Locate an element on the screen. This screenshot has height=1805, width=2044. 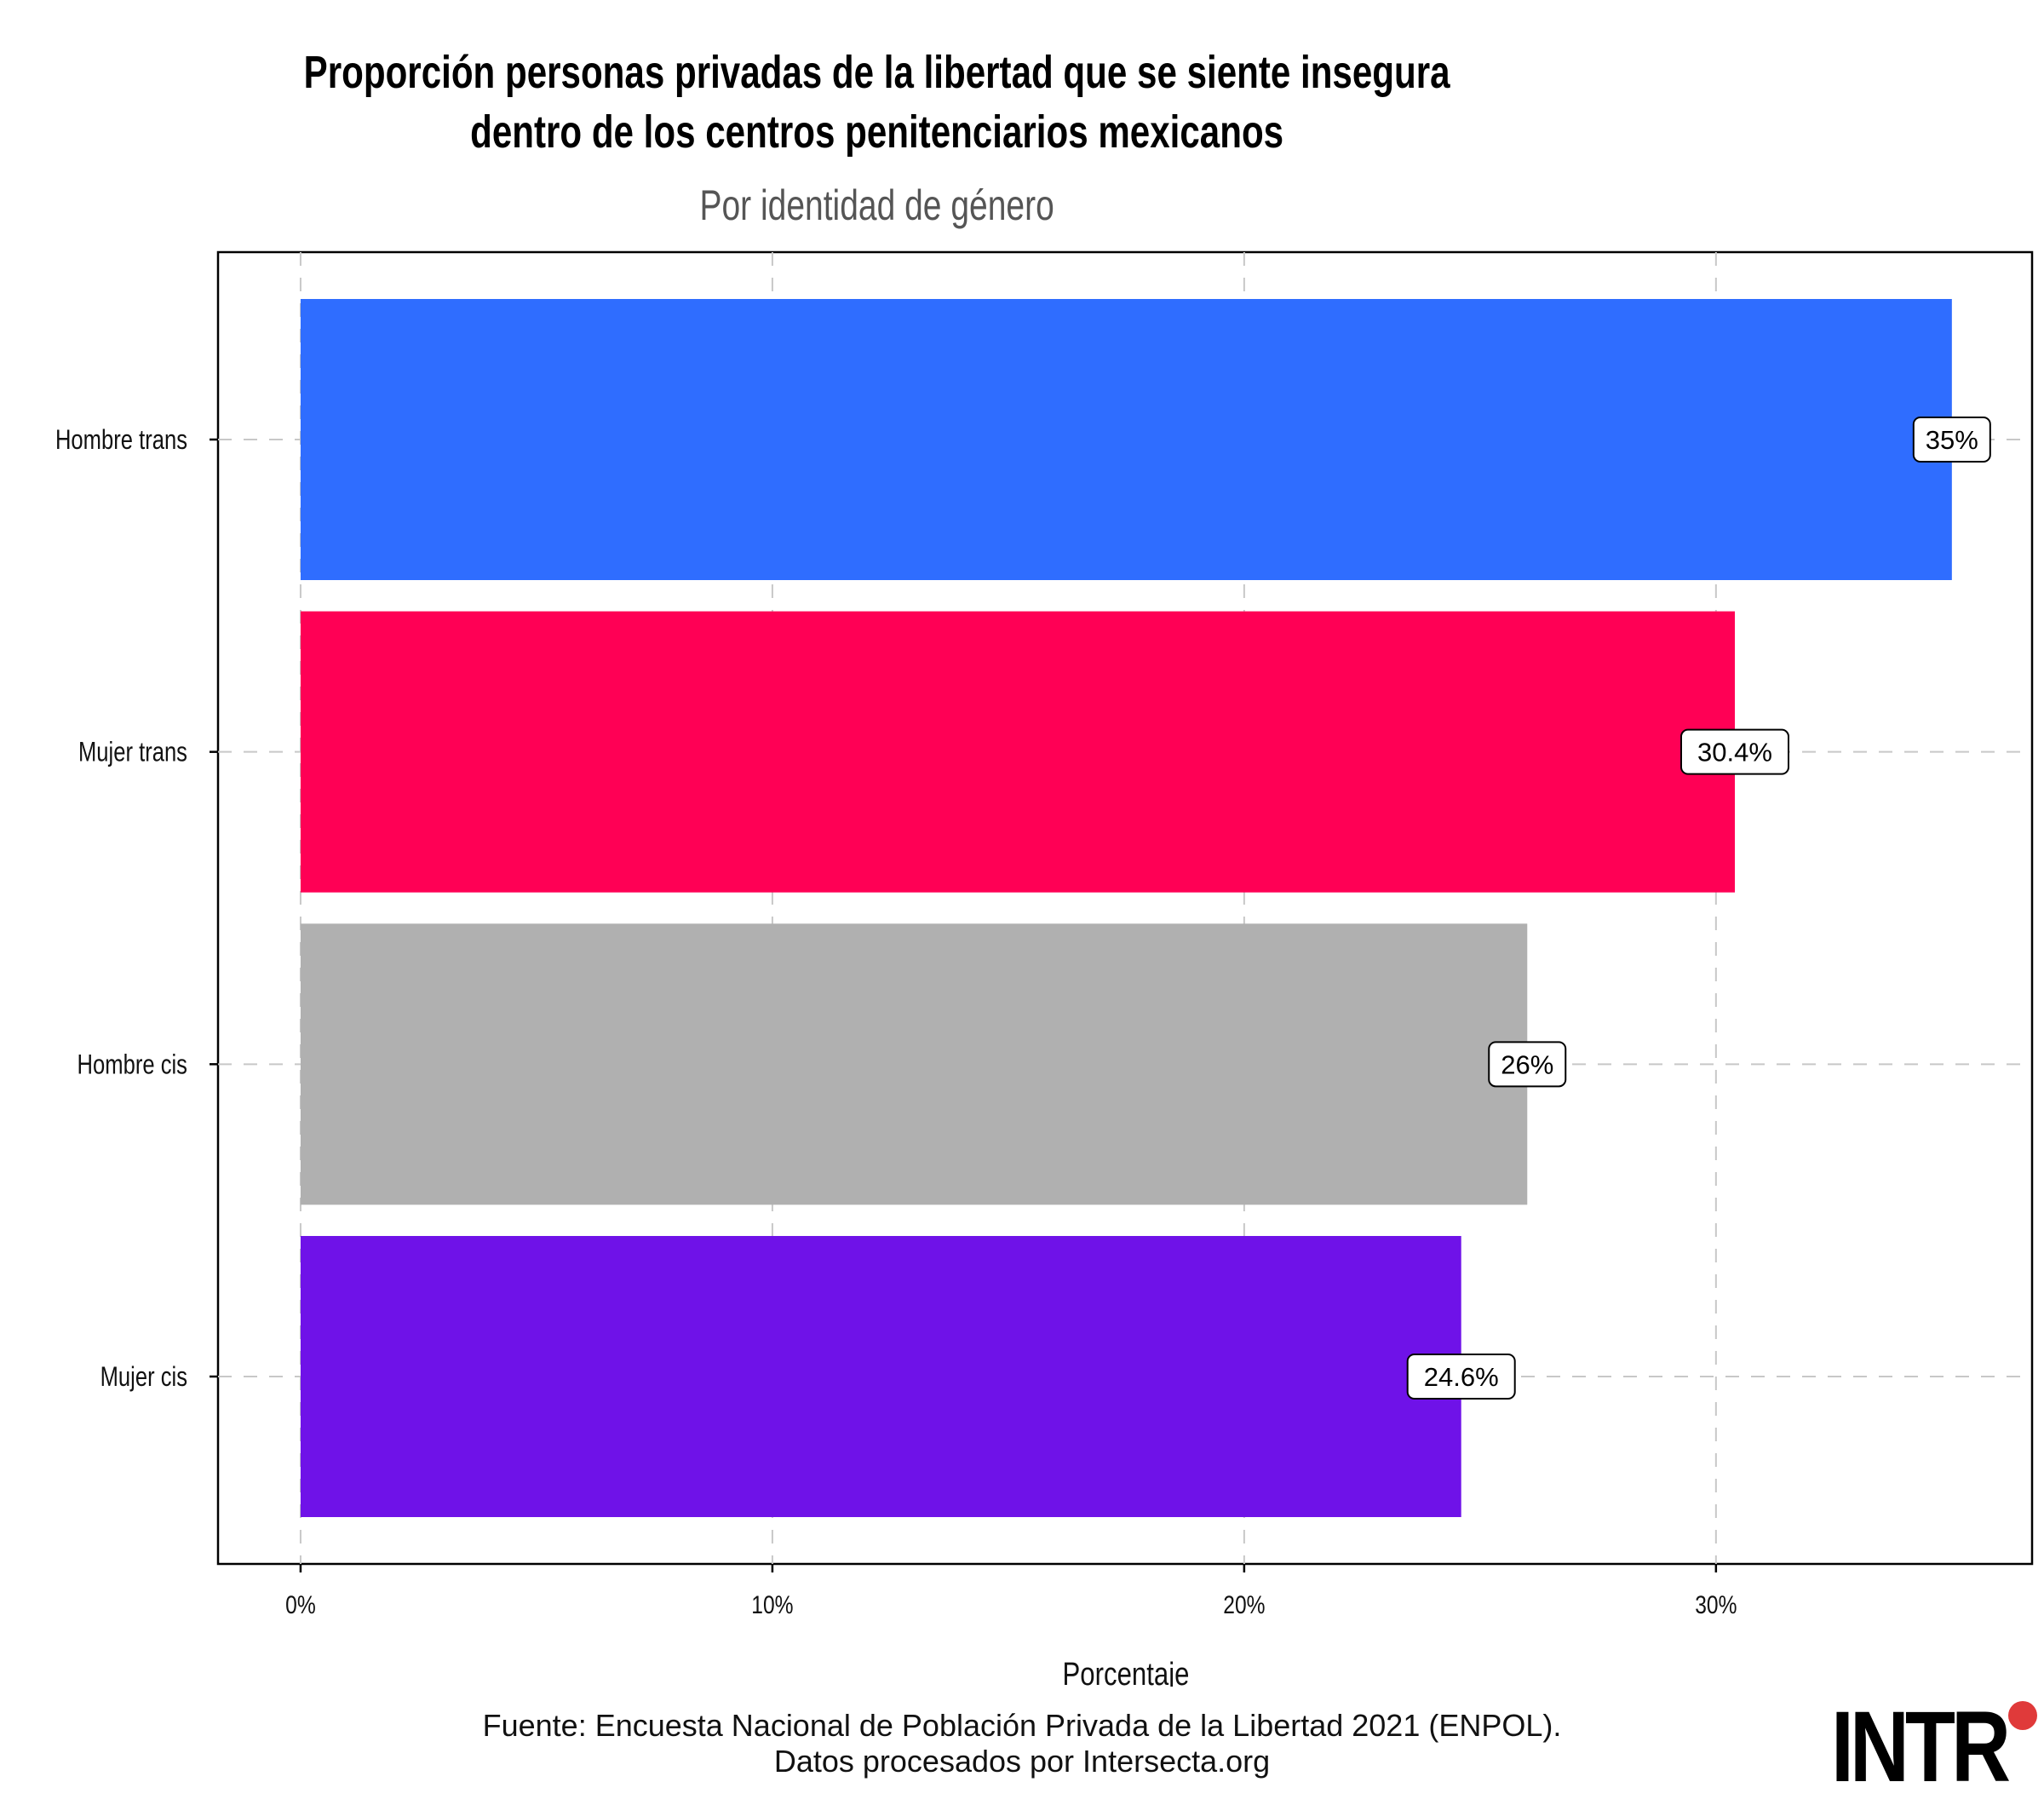
x-axis-title: Porcentaje is located at coordinates (1126, 1672).